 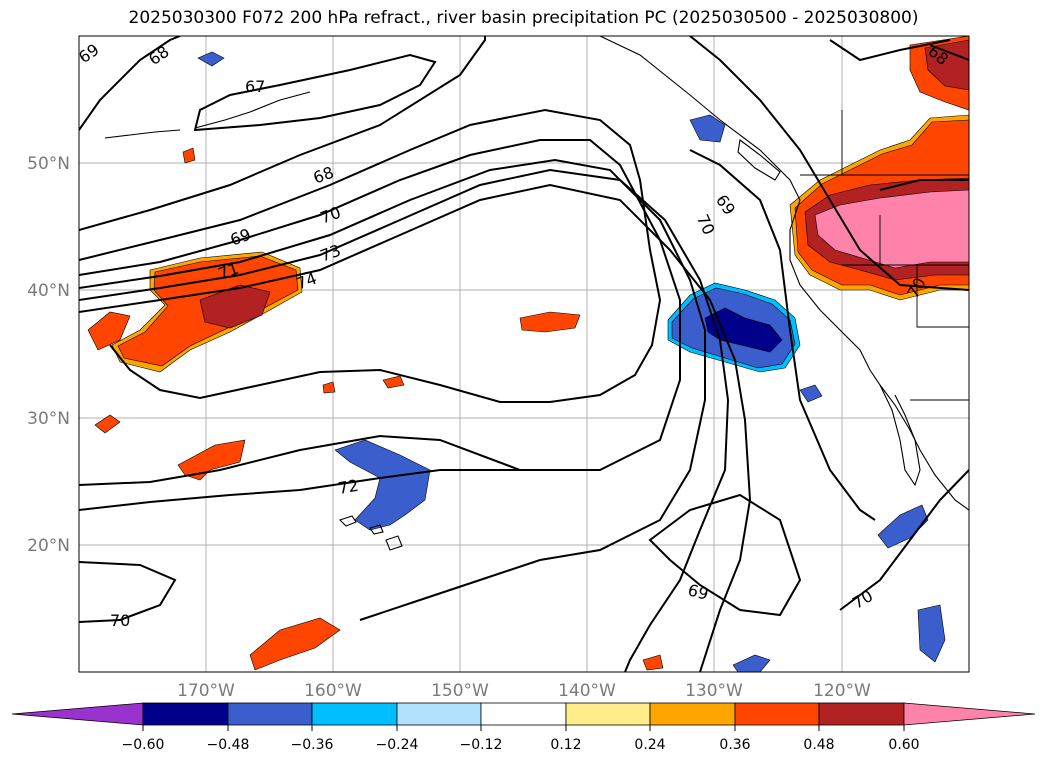 I want to click on colorbar-extend-high, so click(x=969, y=714).